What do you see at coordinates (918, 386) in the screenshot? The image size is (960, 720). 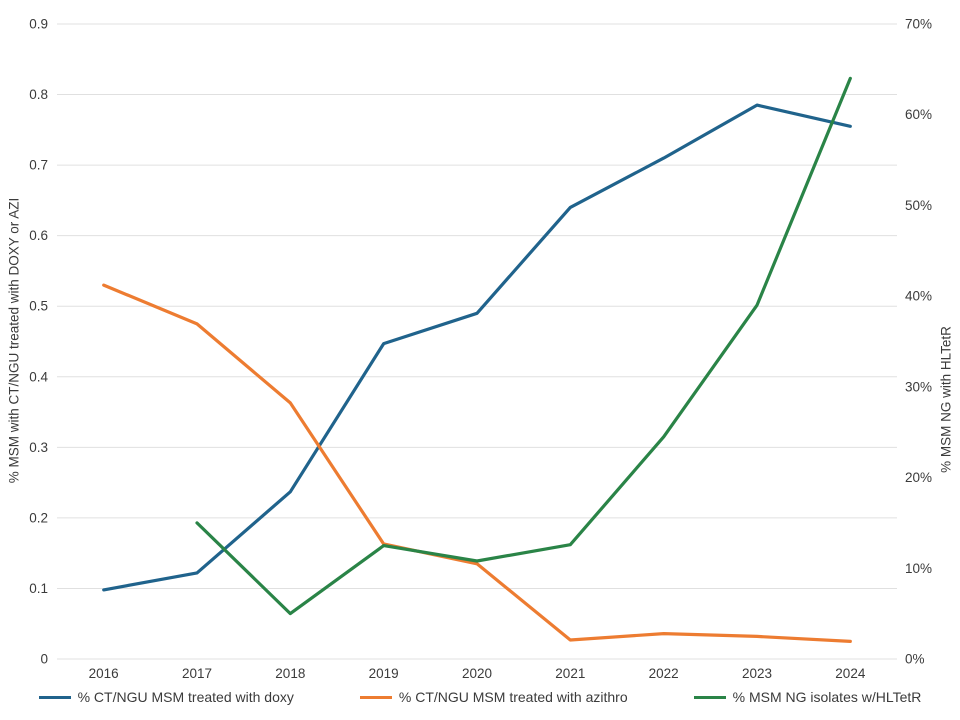 I see `right-axis-tick-label: 30%` at bounding box center [918, 386].